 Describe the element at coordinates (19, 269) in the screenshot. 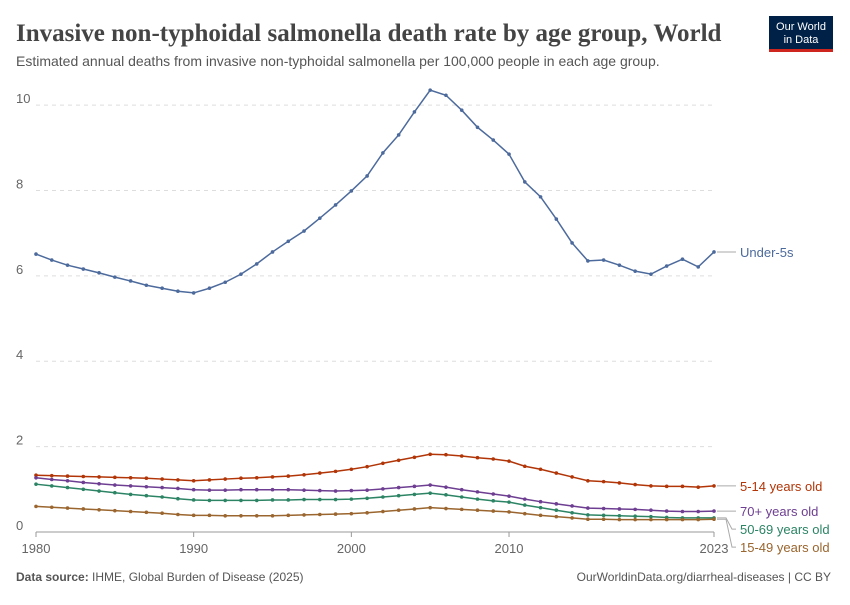

I see `y-tick-label: 6` at that location.